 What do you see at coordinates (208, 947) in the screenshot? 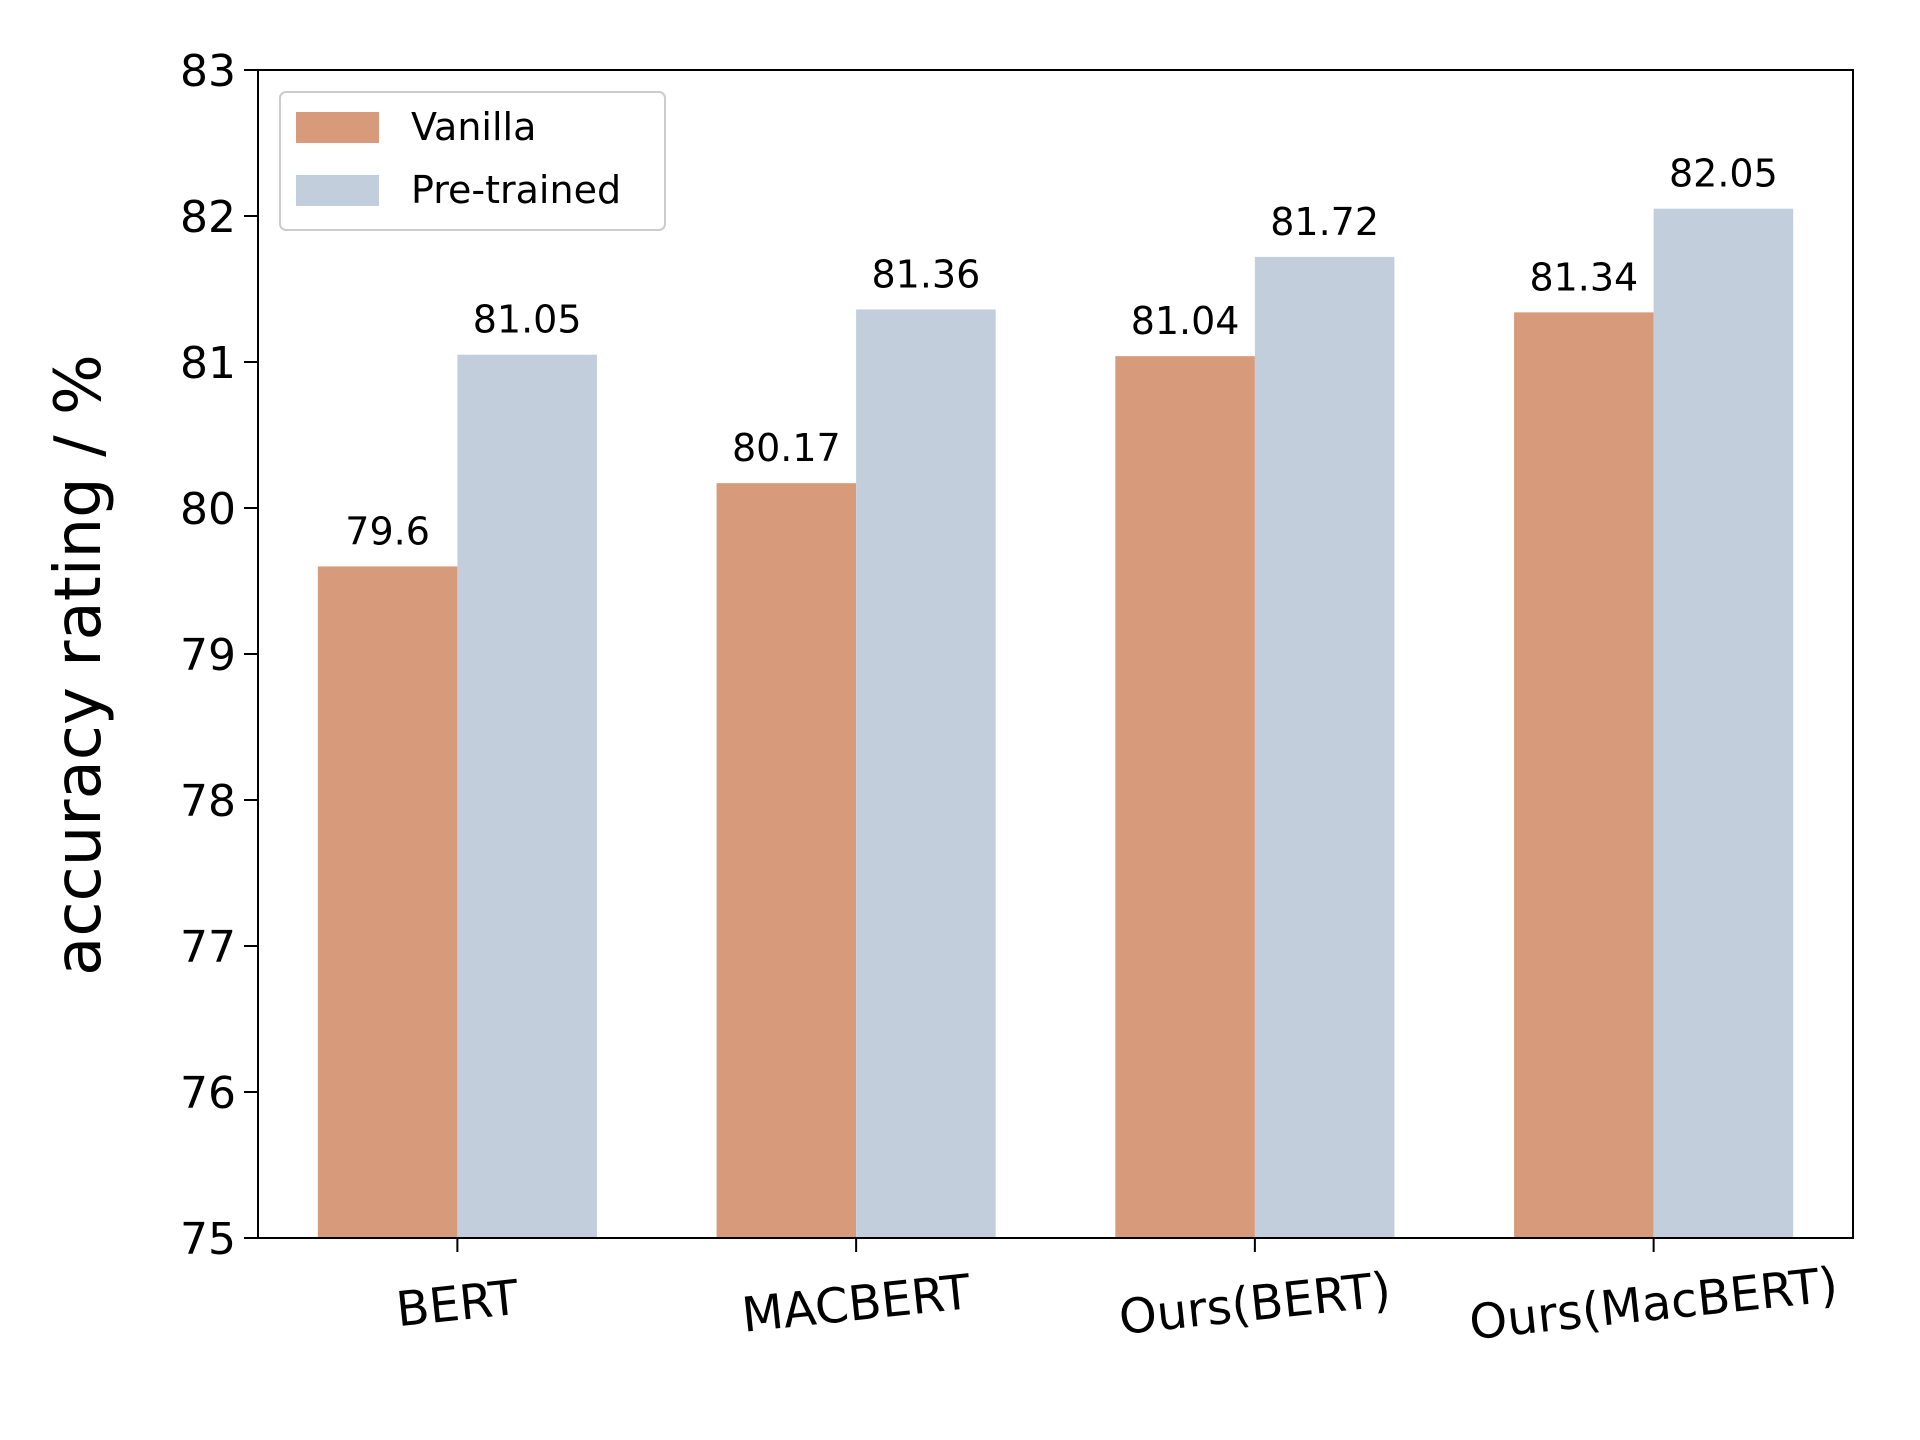
I see `y-tick-label: 77` at bounding box center [208, 947].